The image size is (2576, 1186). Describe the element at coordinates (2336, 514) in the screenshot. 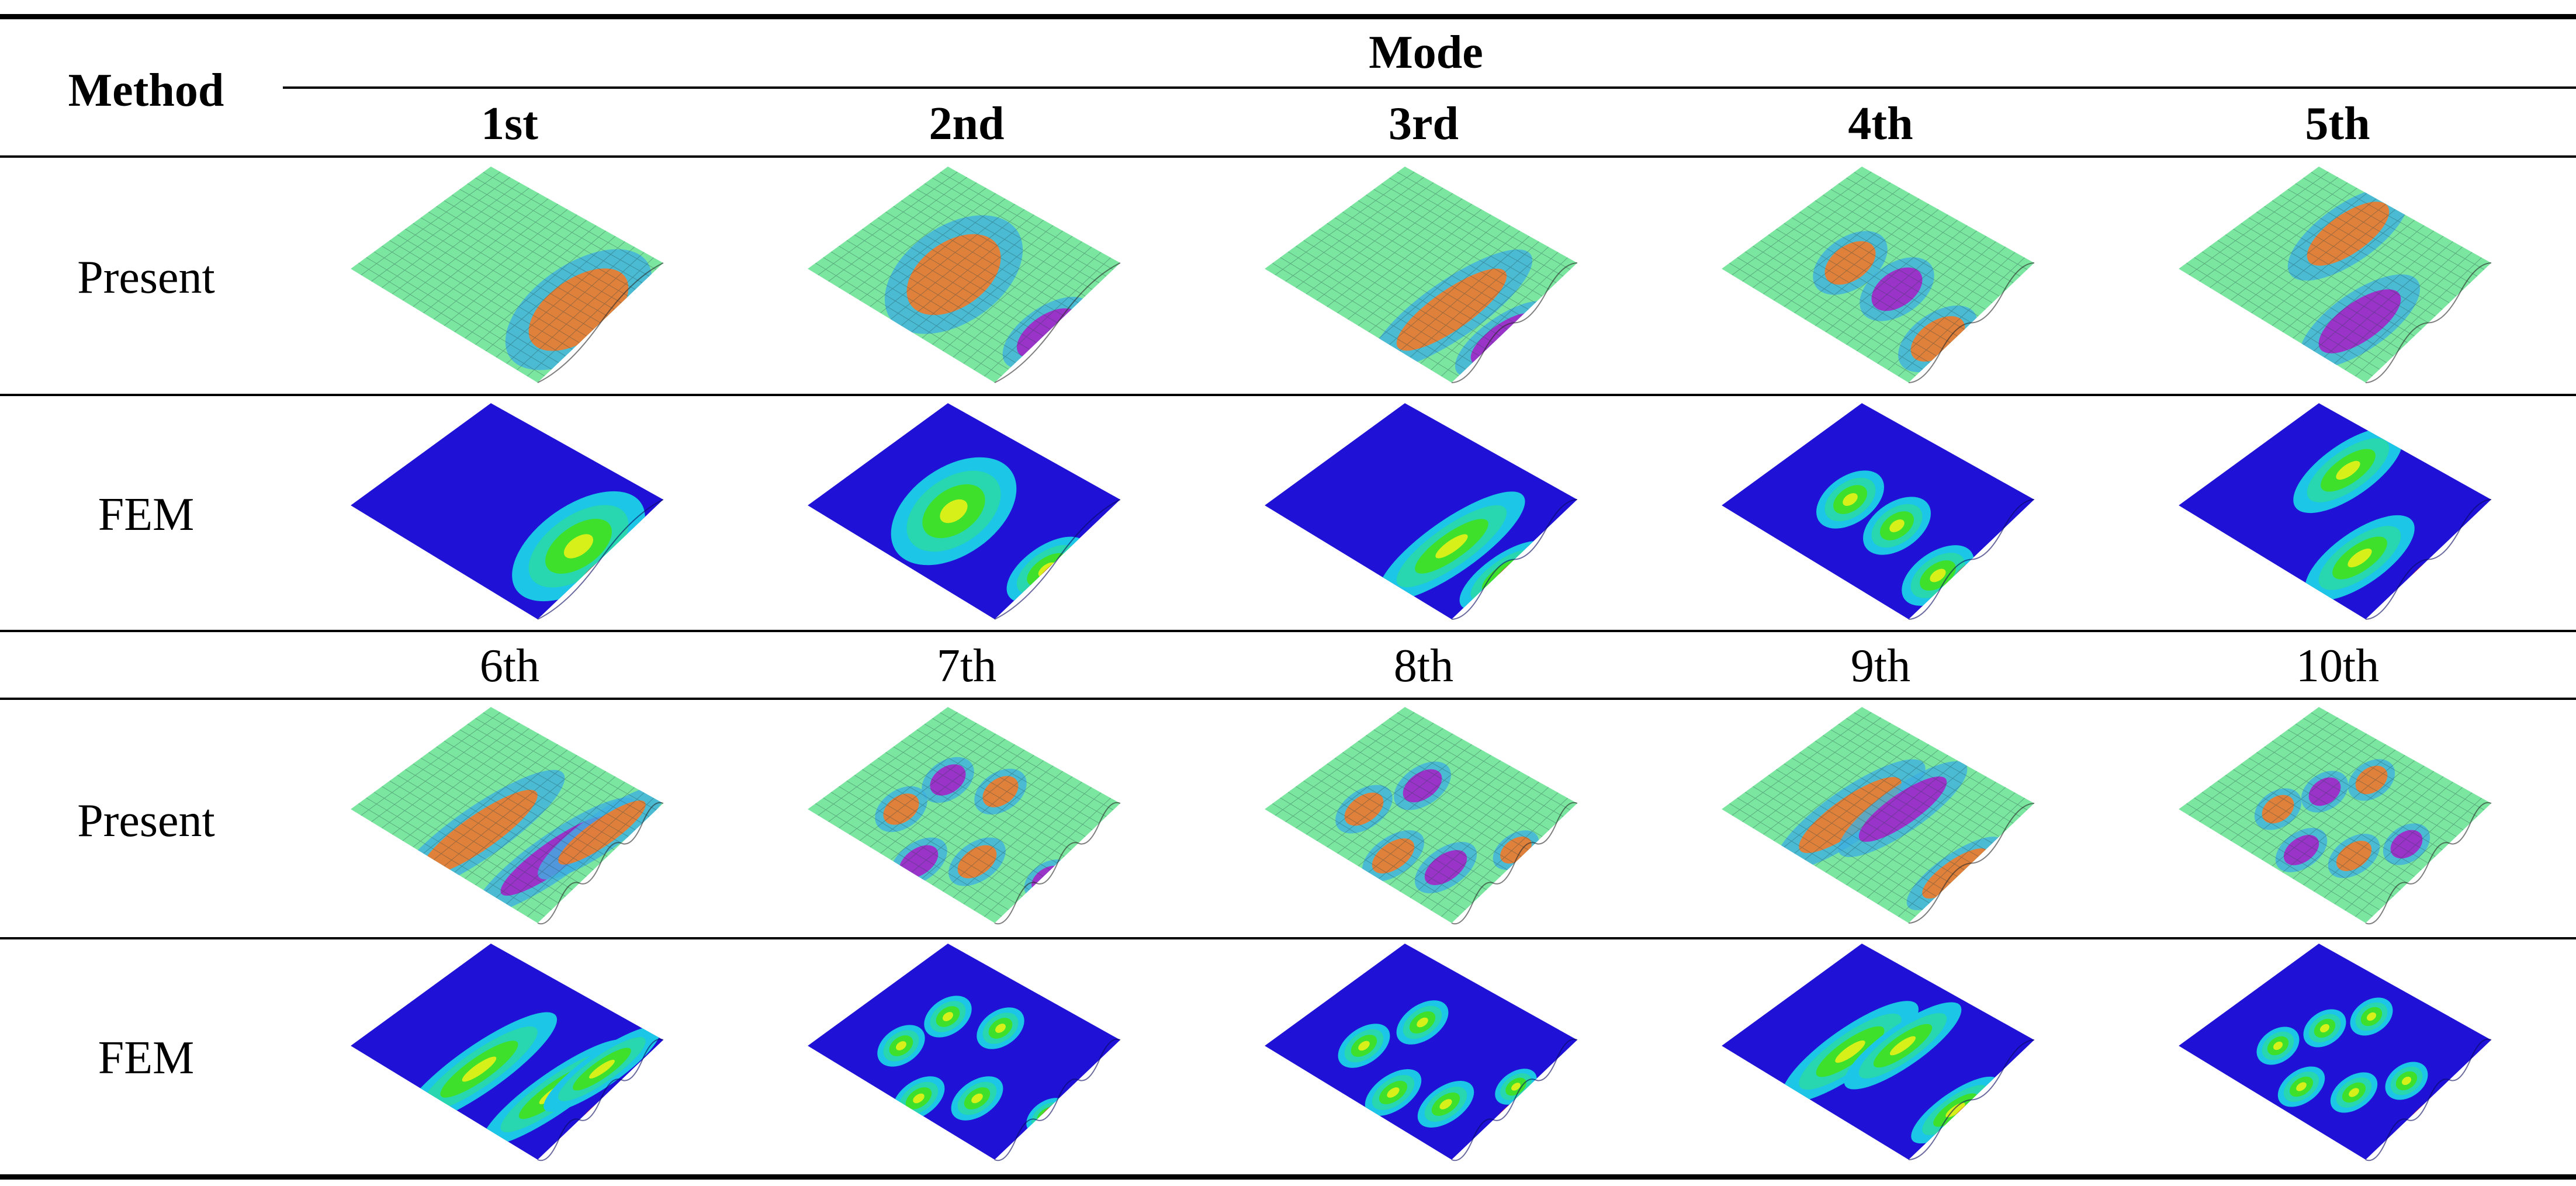

I see `fem-mode-5-plot` at that location.